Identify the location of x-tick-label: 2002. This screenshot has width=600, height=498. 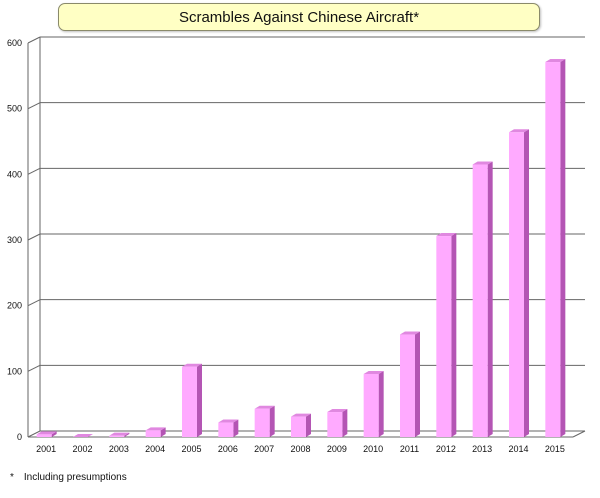
(82, 449).